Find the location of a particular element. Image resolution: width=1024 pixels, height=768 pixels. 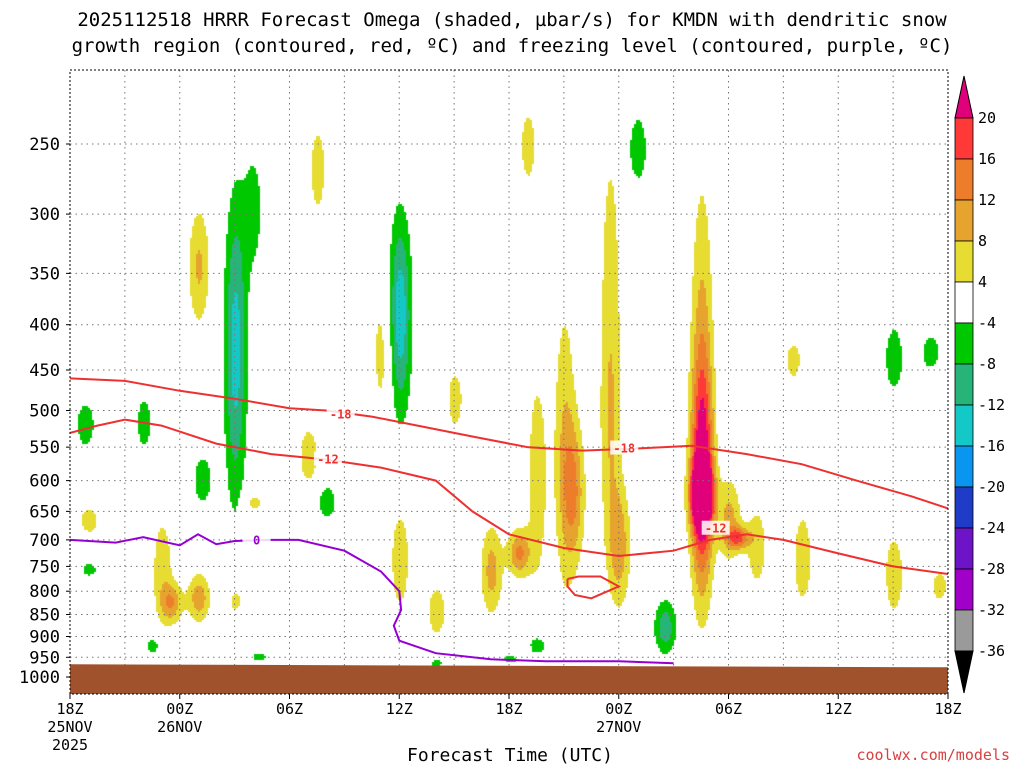

colorbar-label-12: -32 is located at coordinates (991, 610).